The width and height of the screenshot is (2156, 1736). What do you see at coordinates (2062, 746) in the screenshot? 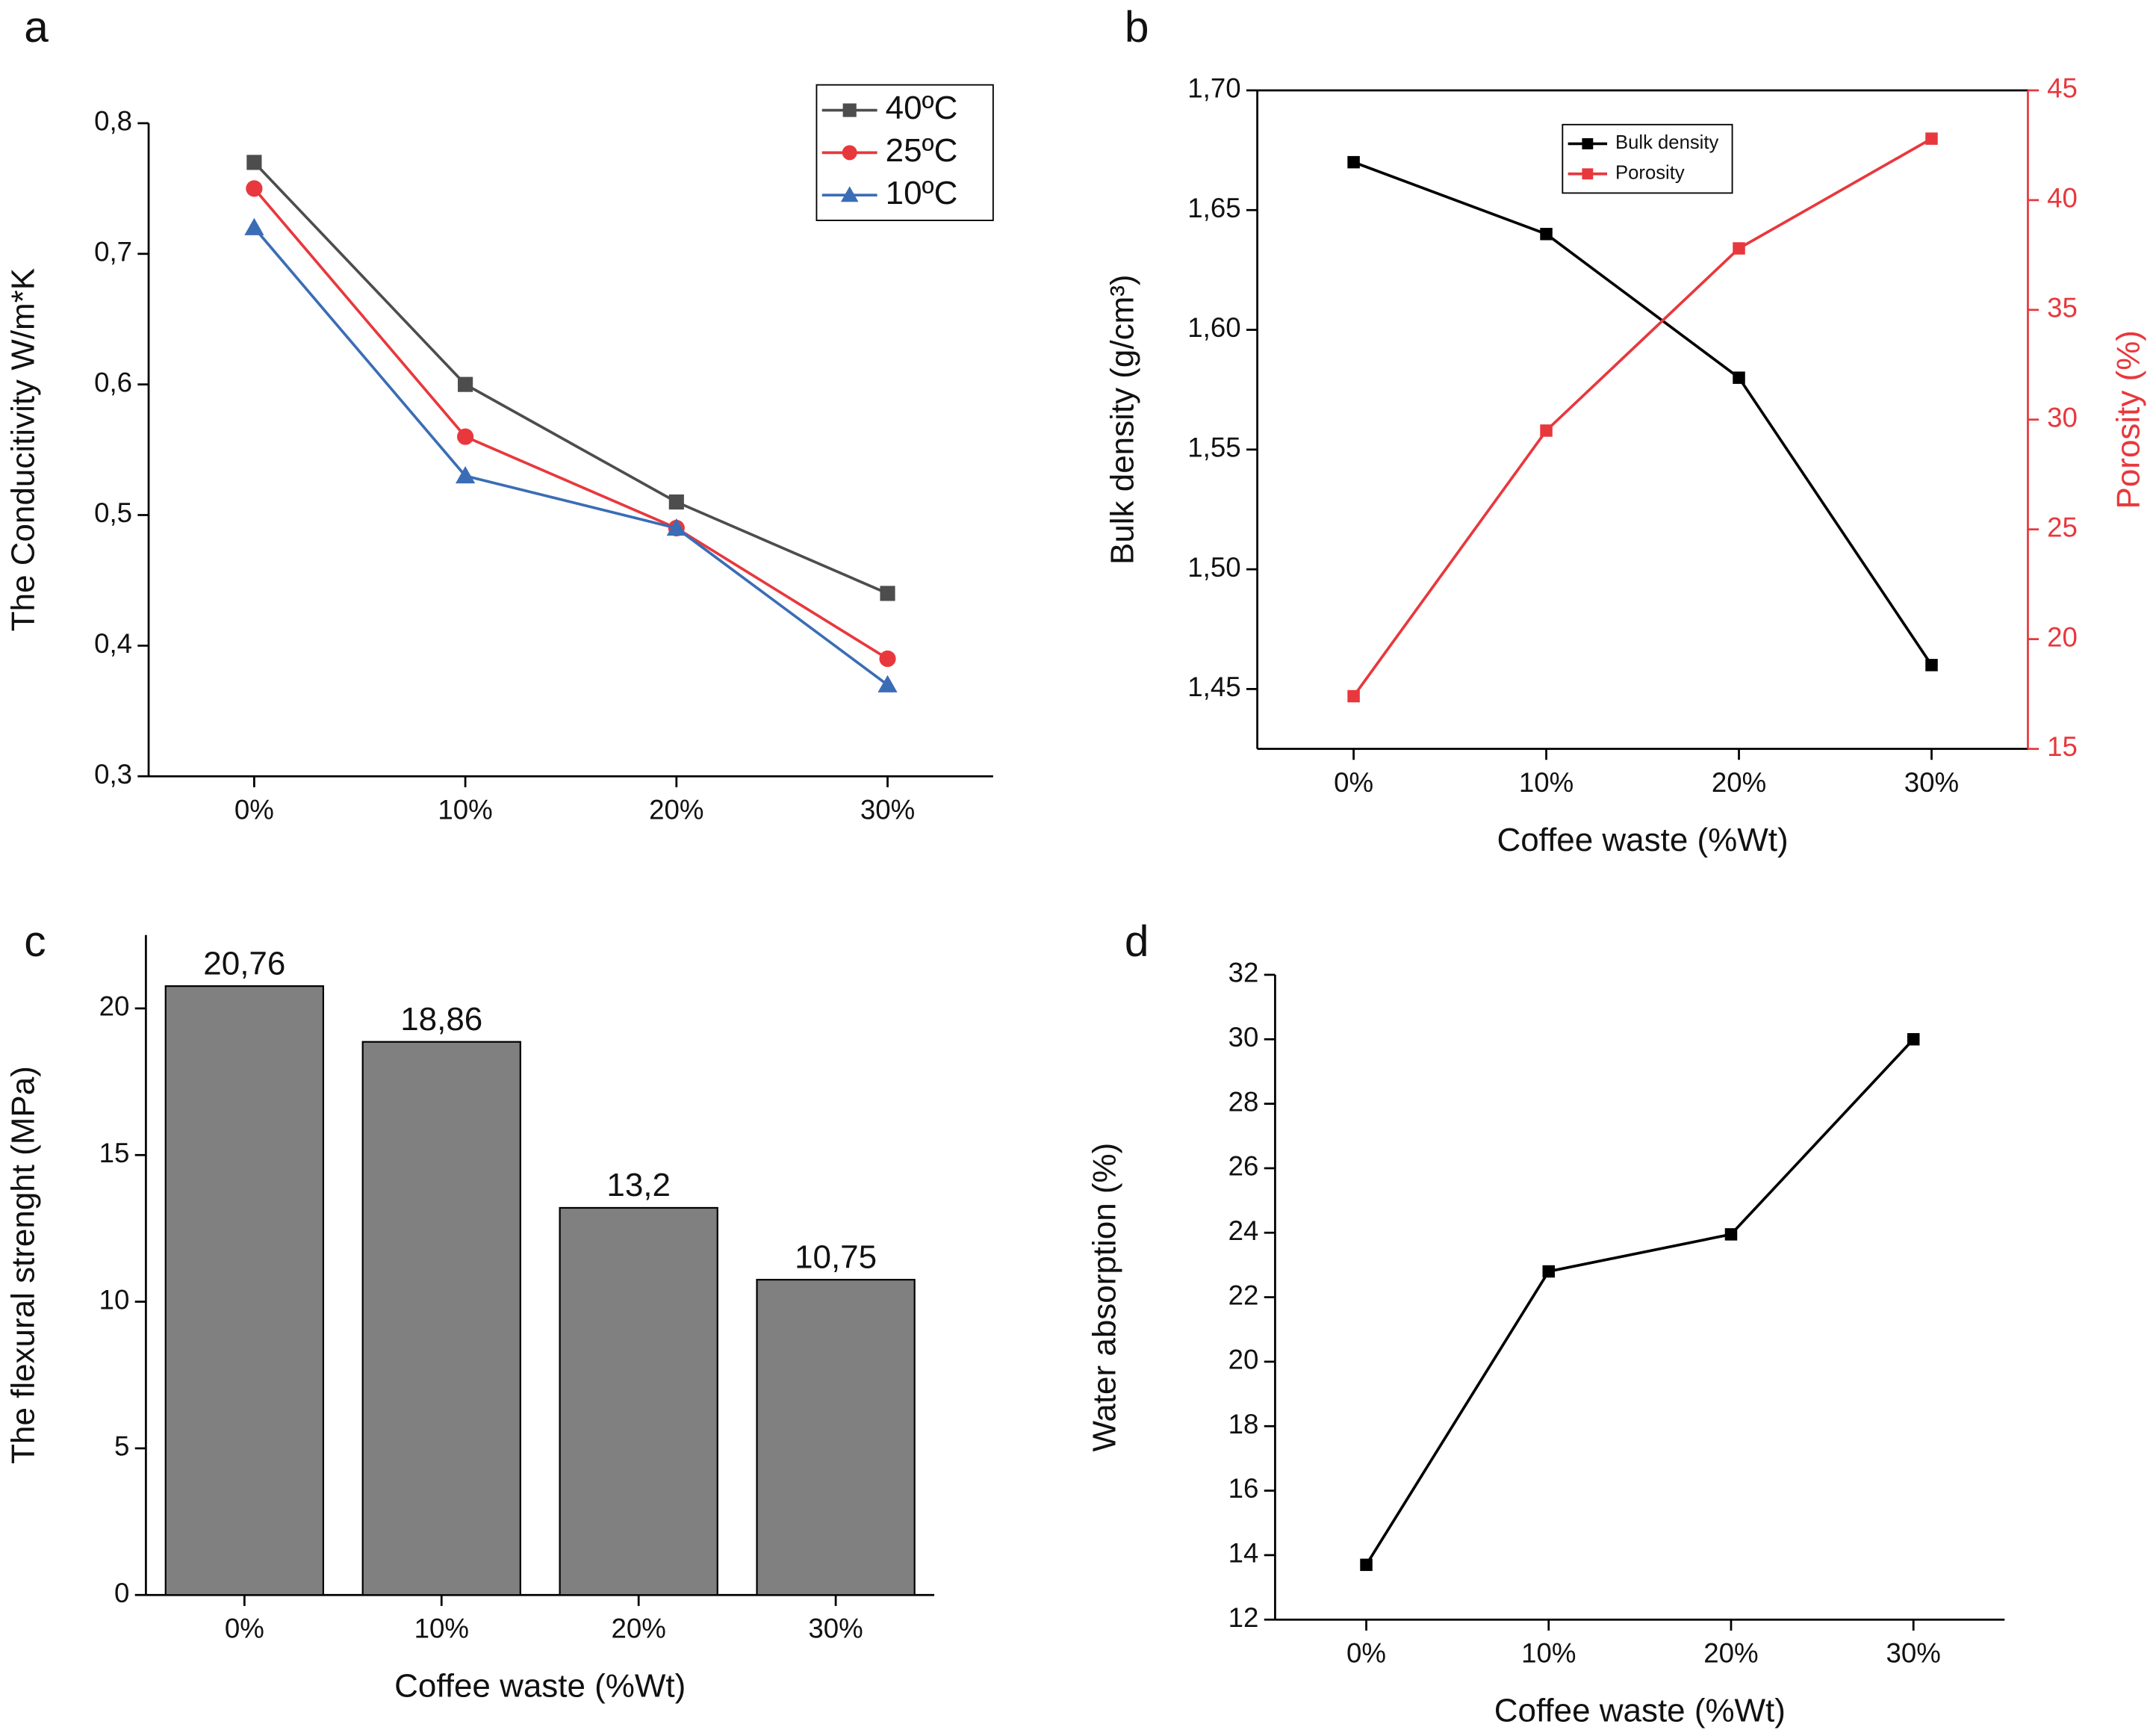
I see `y2-tick-label: 15` at bounding box center [2062, 746].